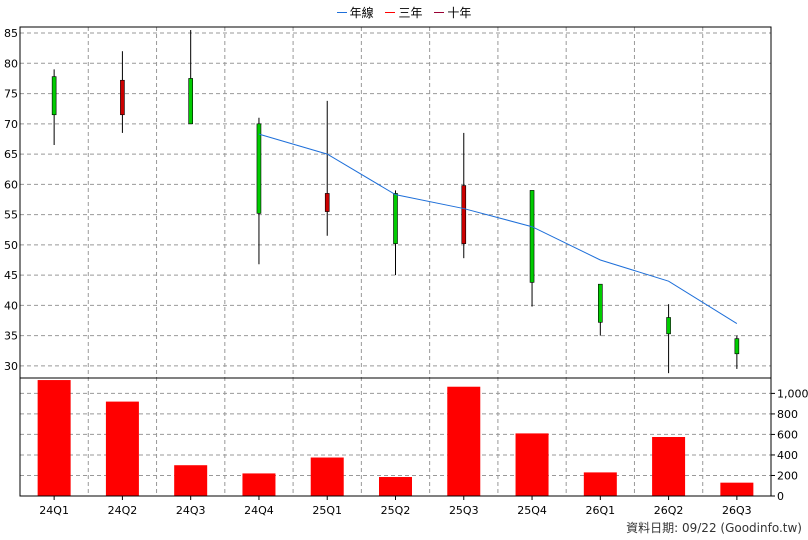 The height and width of the screenshot is (540, 808). Describe the element at coordinates (787, 455) in the screenshot. I see `volume-tick-label: 400` at that location.